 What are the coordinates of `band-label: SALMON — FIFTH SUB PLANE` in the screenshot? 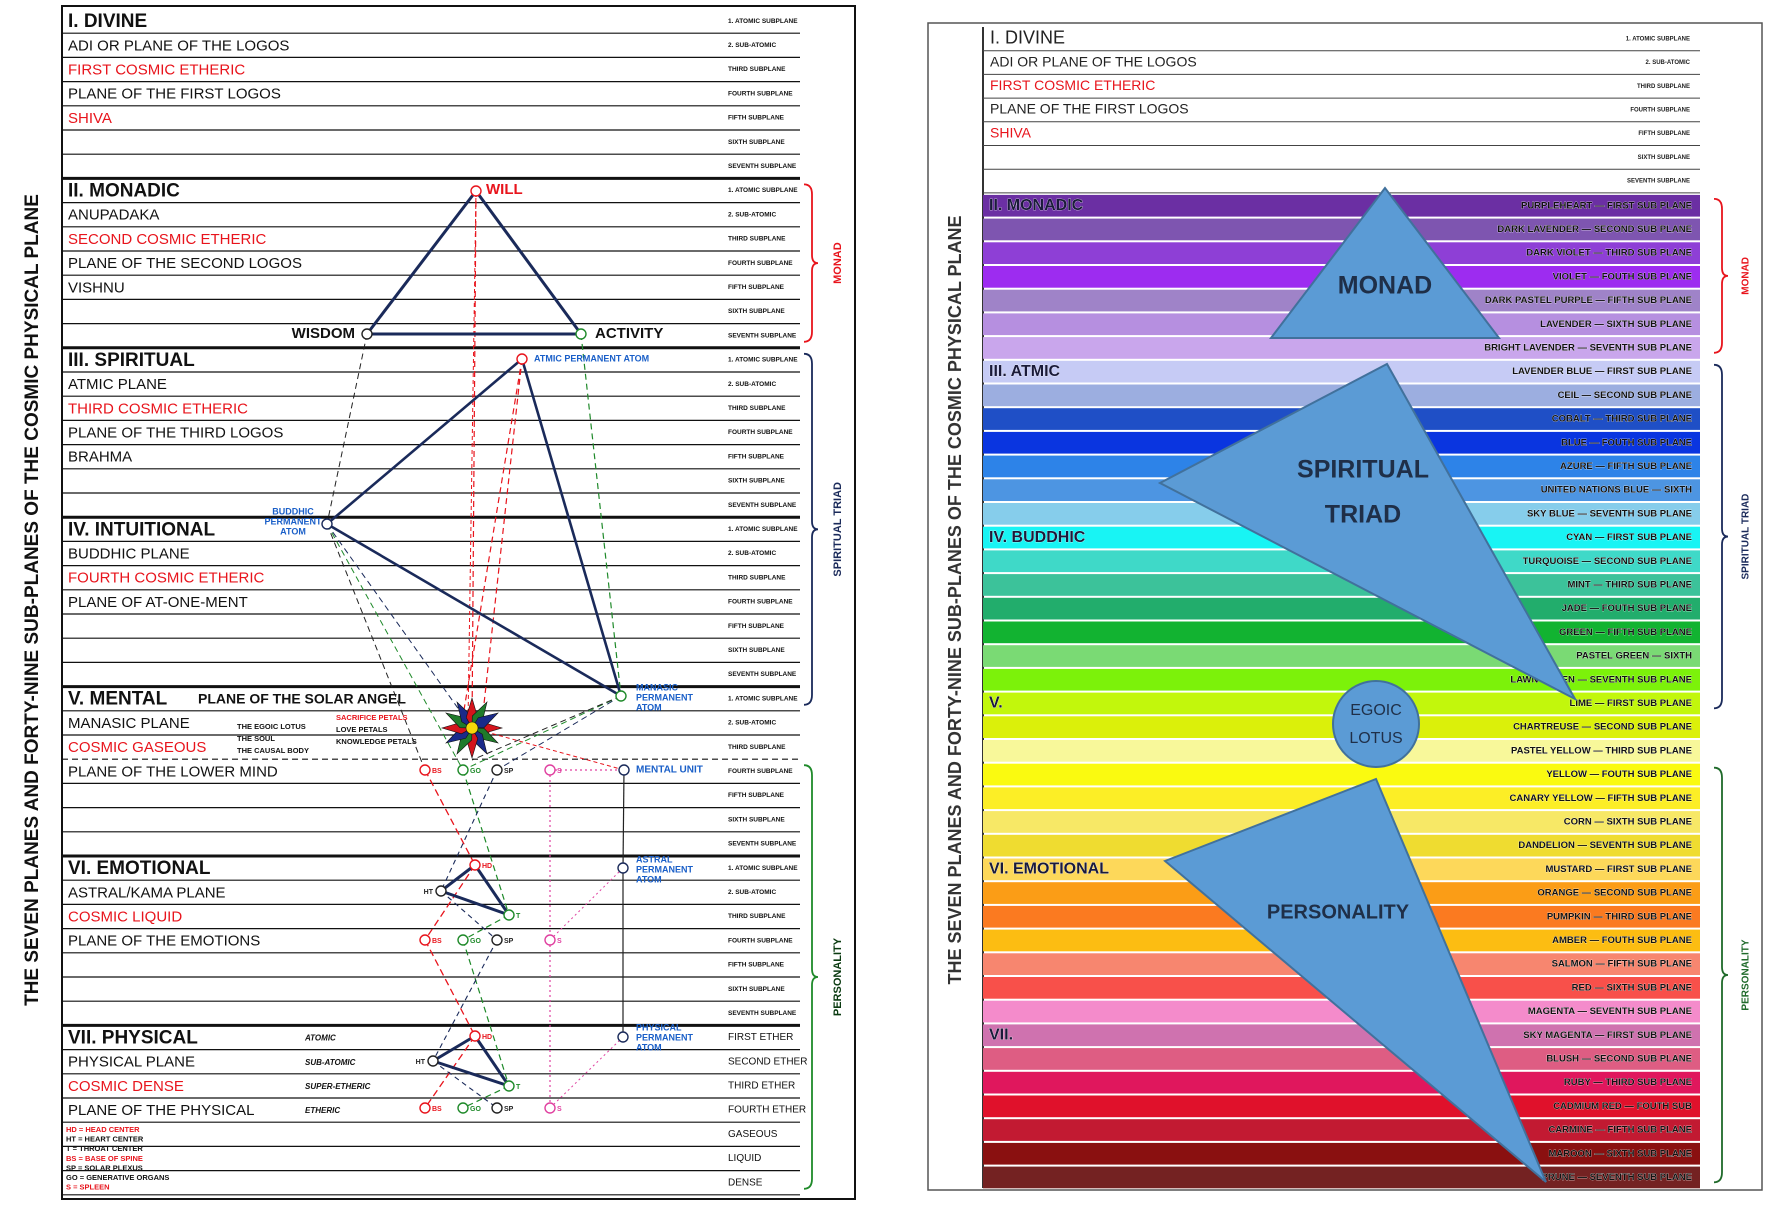 It's located at (1622, 964).